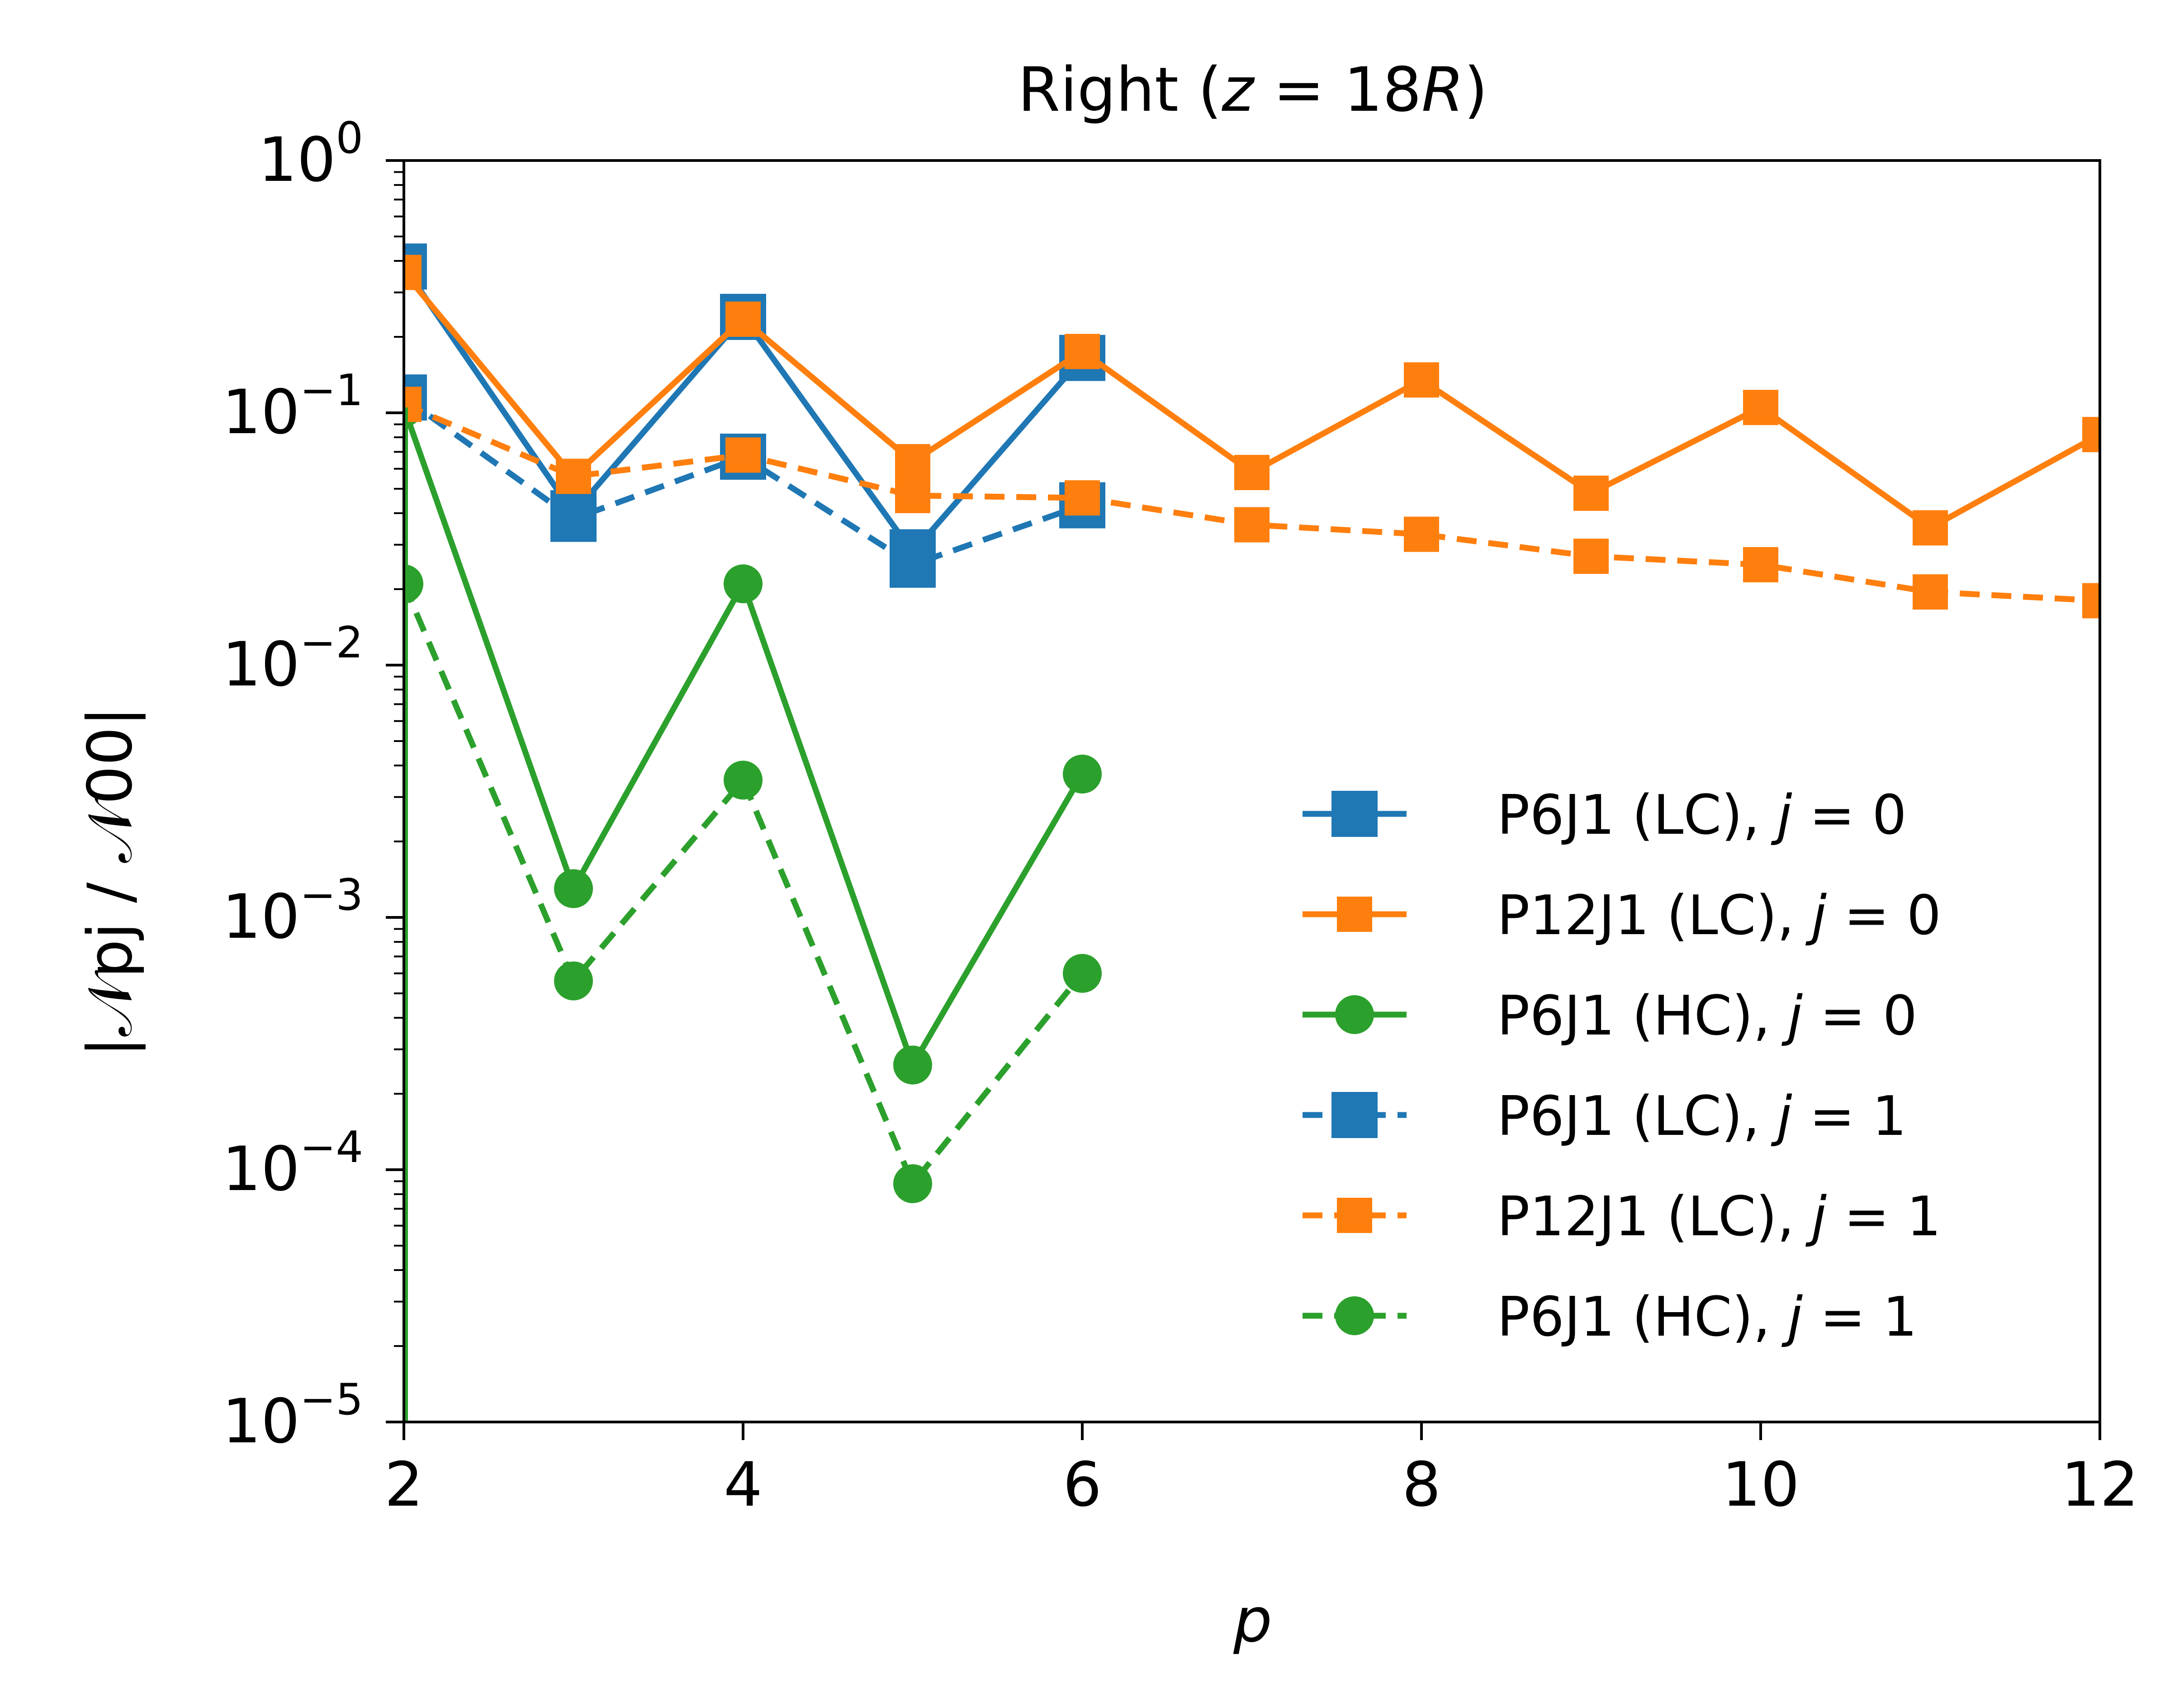 Image resolution: width=2184 pixels, height=1696 pixels. Describe the element at coordinates (1082, 1484) in the screenshot. I see `x-tick-label-6: 6` at that location.